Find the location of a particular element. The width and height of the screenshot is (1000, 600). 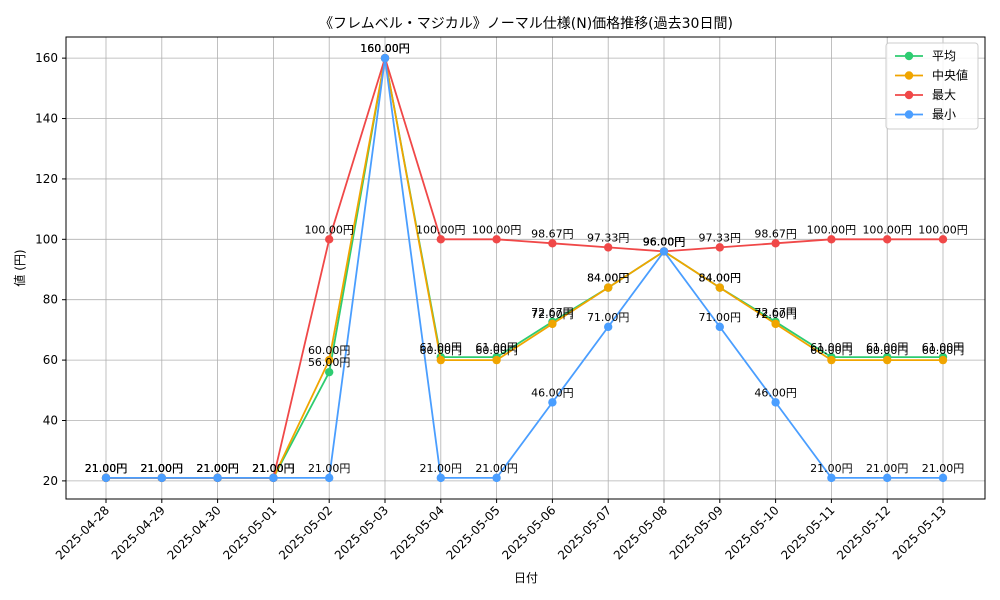

series-3-label-20250501: 21.00円 is located at coordinates (273, 468).